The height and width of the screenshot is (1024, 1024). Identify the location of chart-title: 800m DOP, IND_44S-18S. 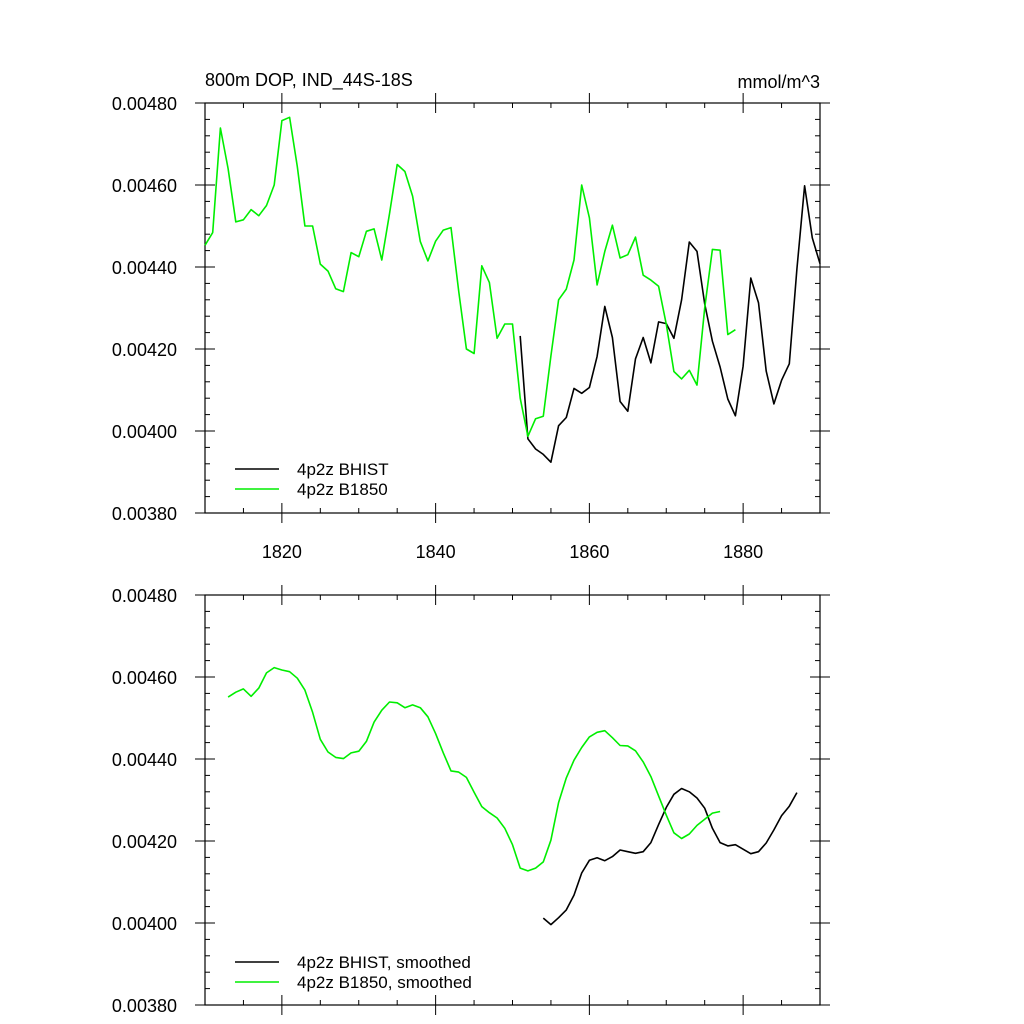
(309, 80).